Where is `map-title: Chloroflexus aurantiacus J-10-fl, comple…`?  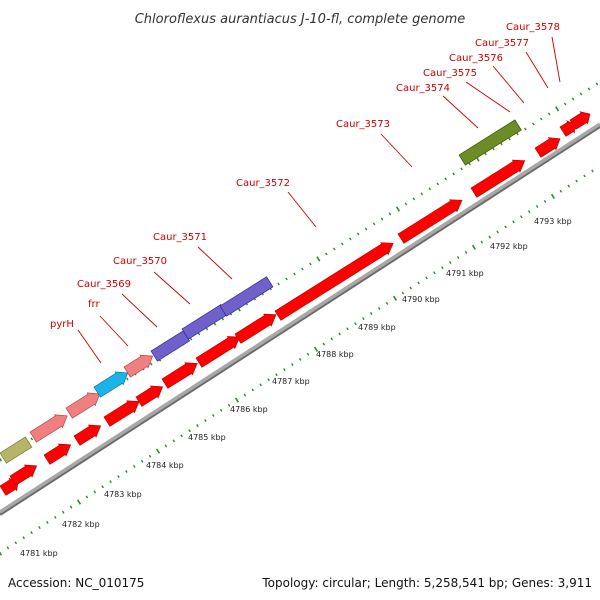
map-title: Chloroflexus aurantiacus J-10-fl, comple… is located at coordinates (300, 19).